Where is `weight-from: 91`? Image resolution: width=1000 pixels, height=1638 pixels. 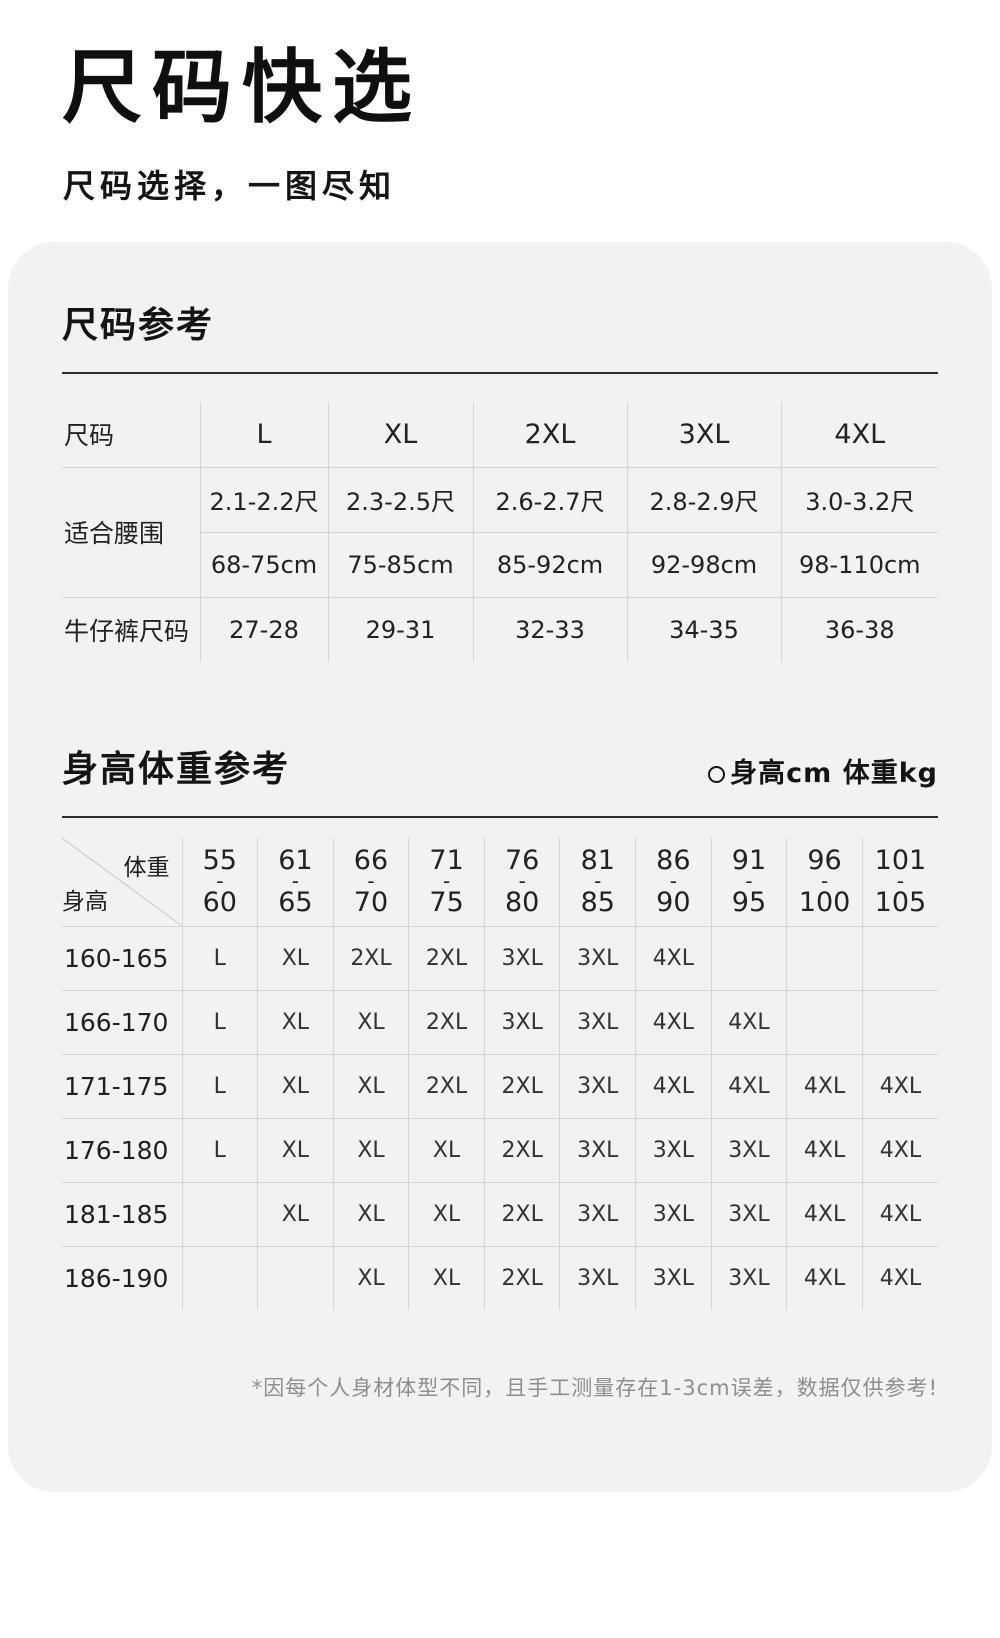 weight-from: 91 is located at coordinates (749, 861).